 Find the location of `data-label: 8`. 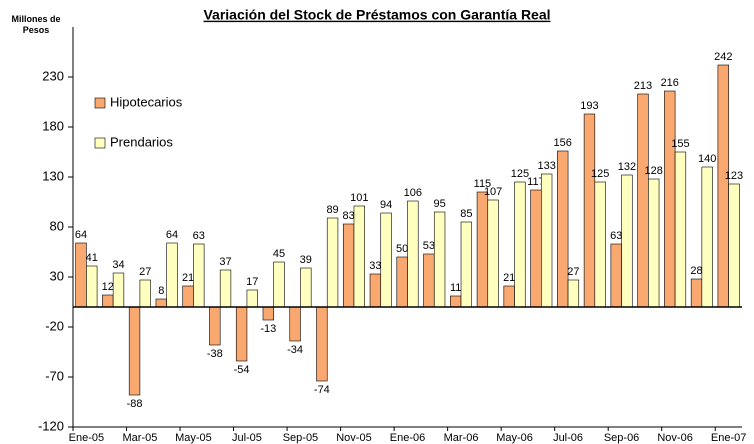

data-label: 8 is located at coordinates (161, 291).